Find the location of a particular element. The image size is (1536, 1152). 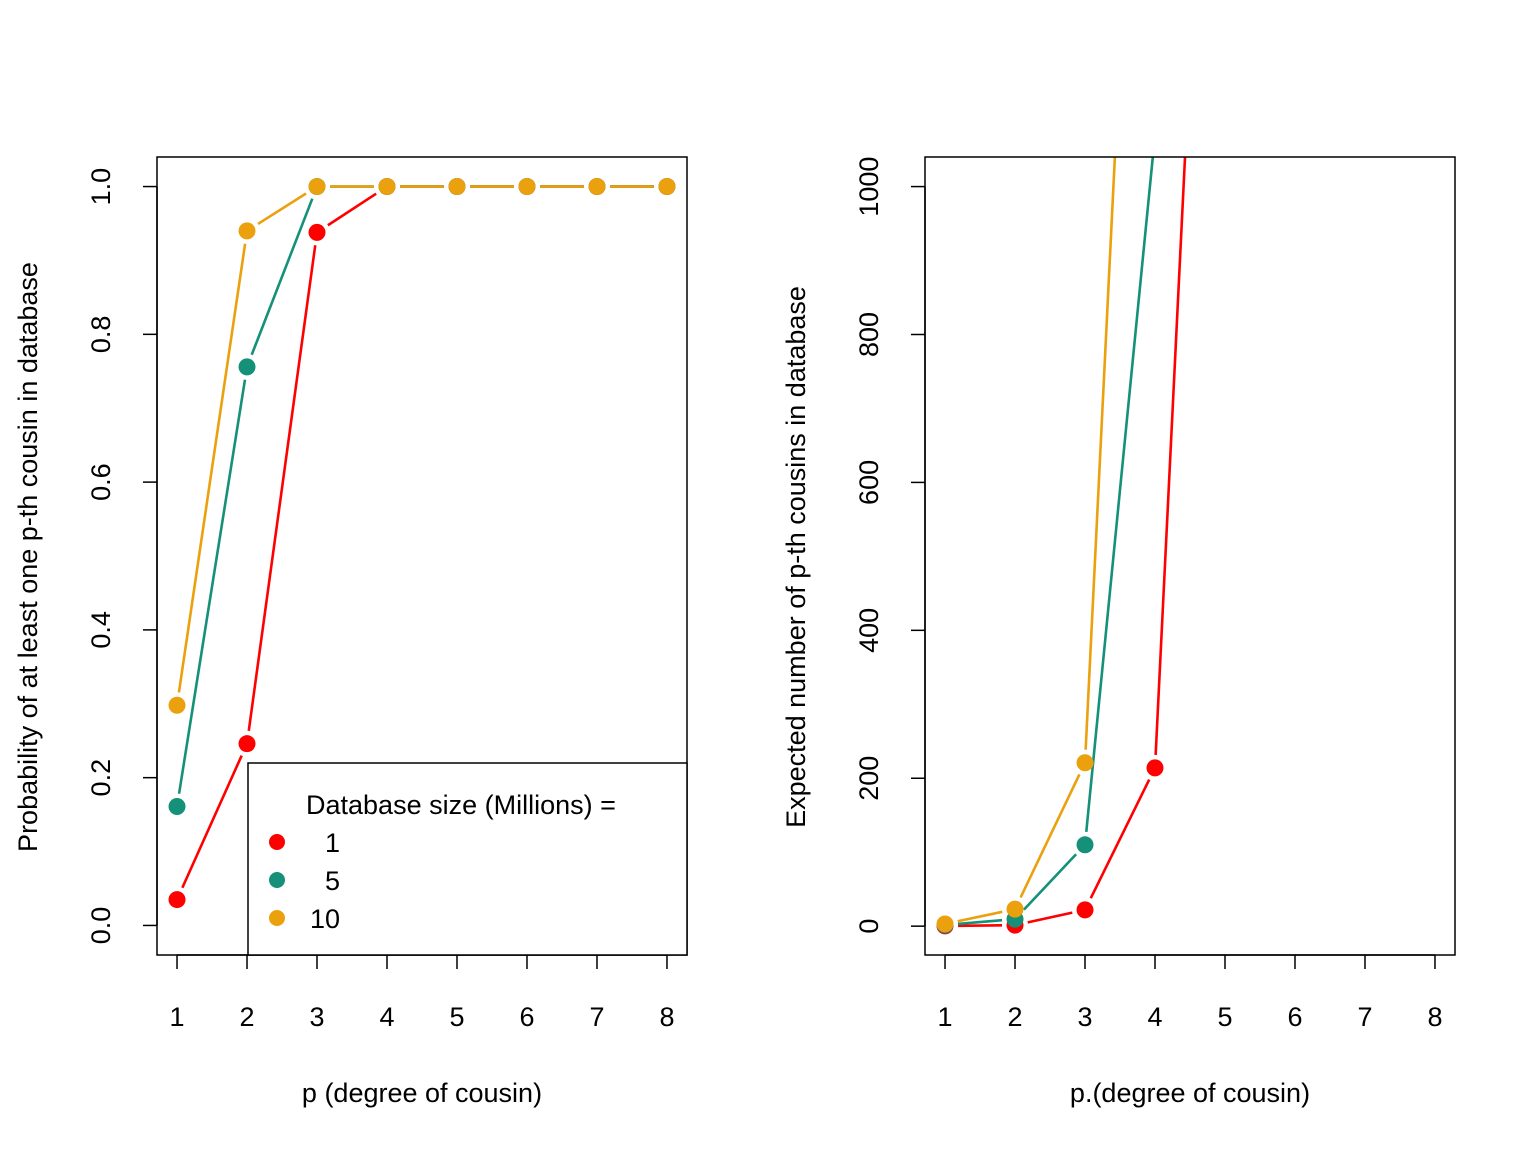

x-axis-label: p.(degree of cousin) is located at coordinates (1190, 1093).